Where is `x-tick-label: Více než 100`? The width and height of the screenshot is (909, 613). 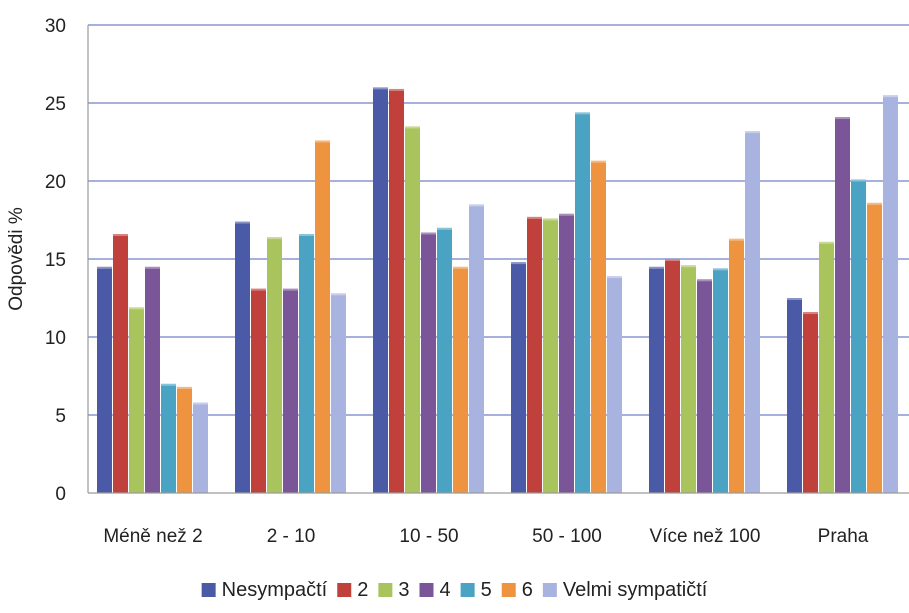 x-tick-label: Více než 100 is located at coordinates (705, 536).